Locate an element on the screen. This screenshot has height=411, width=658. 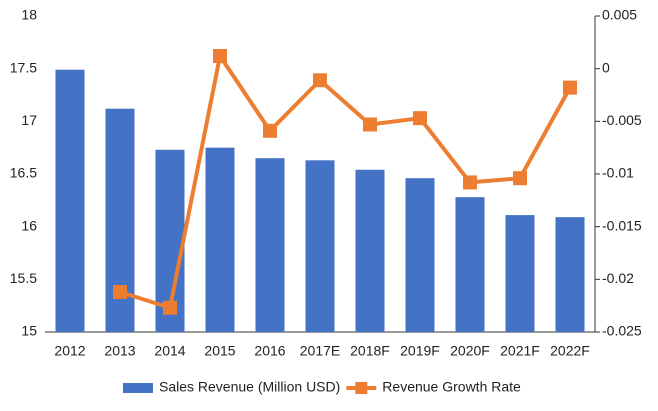
legend-label: Sales Revenue (Million USD) is located at coordinates (249, 387).